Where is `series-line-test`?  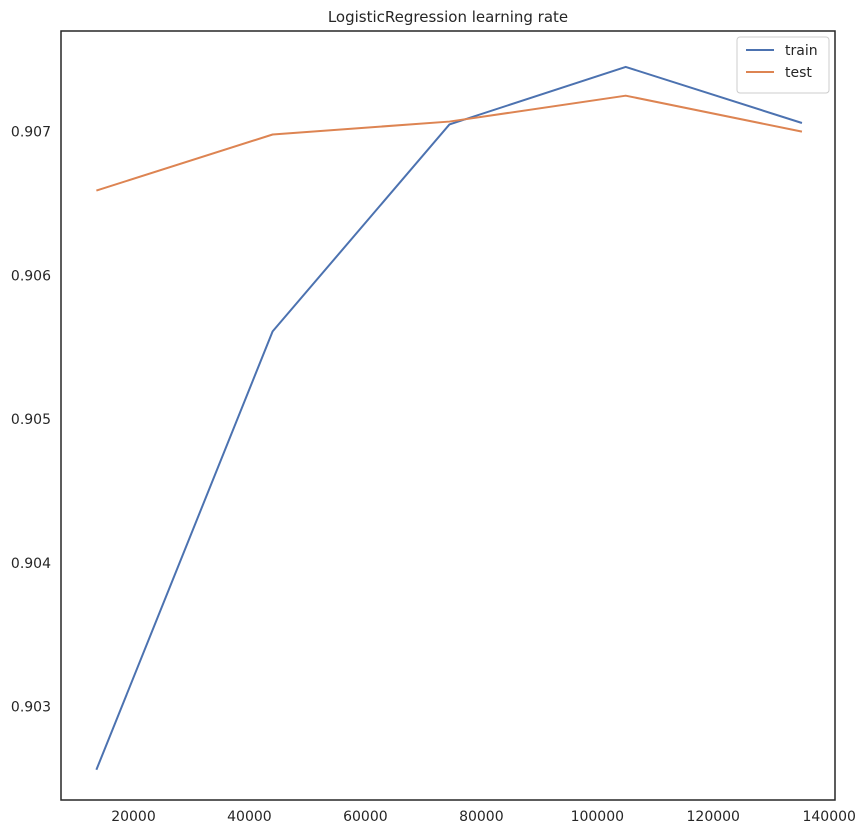
series-line-test is located at coordinates (449, 143).